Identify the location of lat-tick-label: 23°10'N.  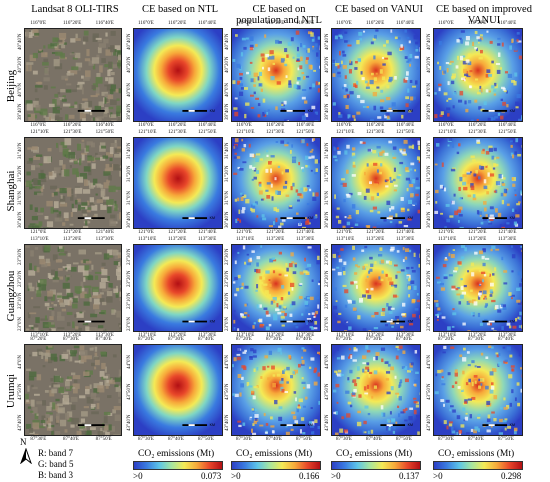
(429, 300).